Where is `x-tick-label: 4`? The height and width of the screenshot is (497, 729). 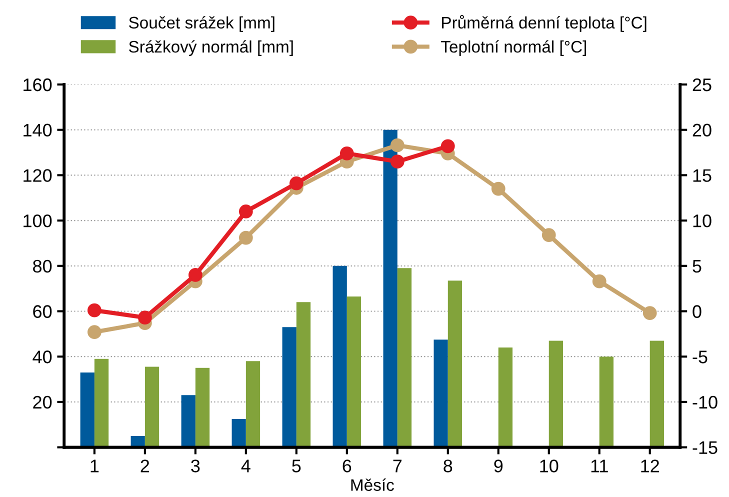 x-tick-label: 4 is located at coordinates (245, 466).